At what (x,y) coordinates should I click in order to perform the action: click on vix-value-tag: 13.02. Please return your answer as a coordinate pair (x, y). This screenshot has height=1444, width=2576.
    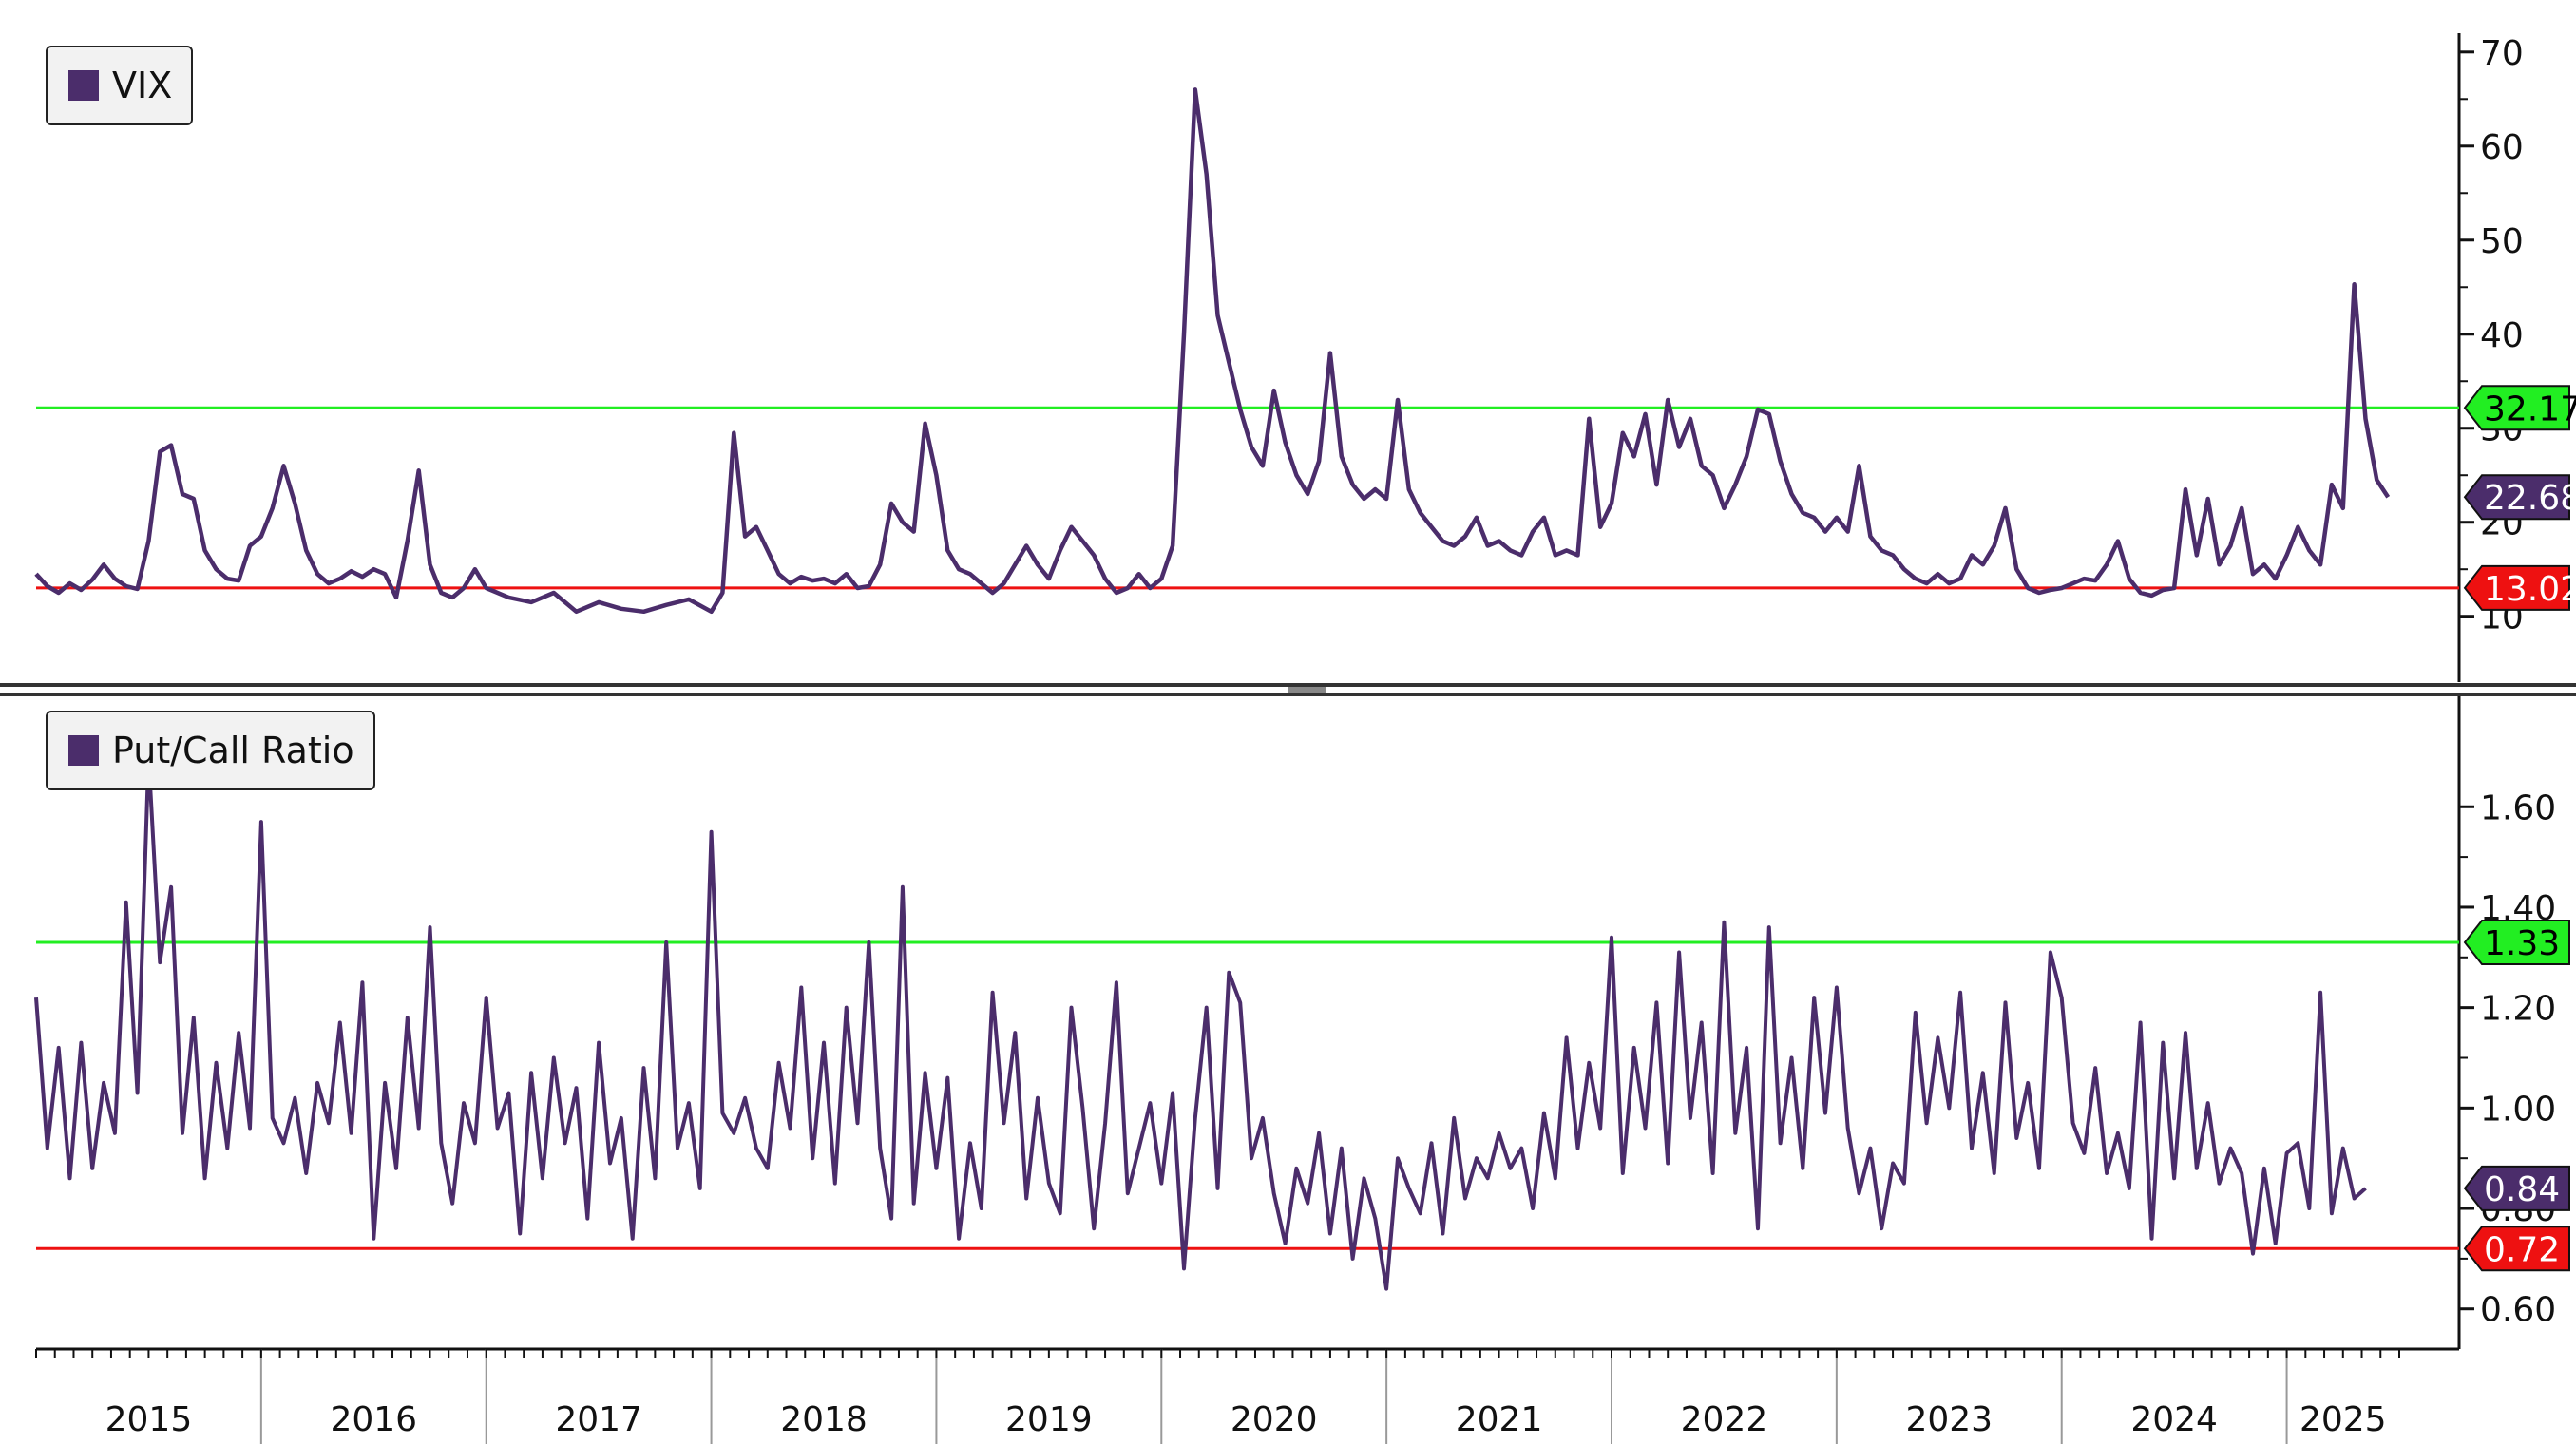
    Looking at the image, I should click on (2519, 587).